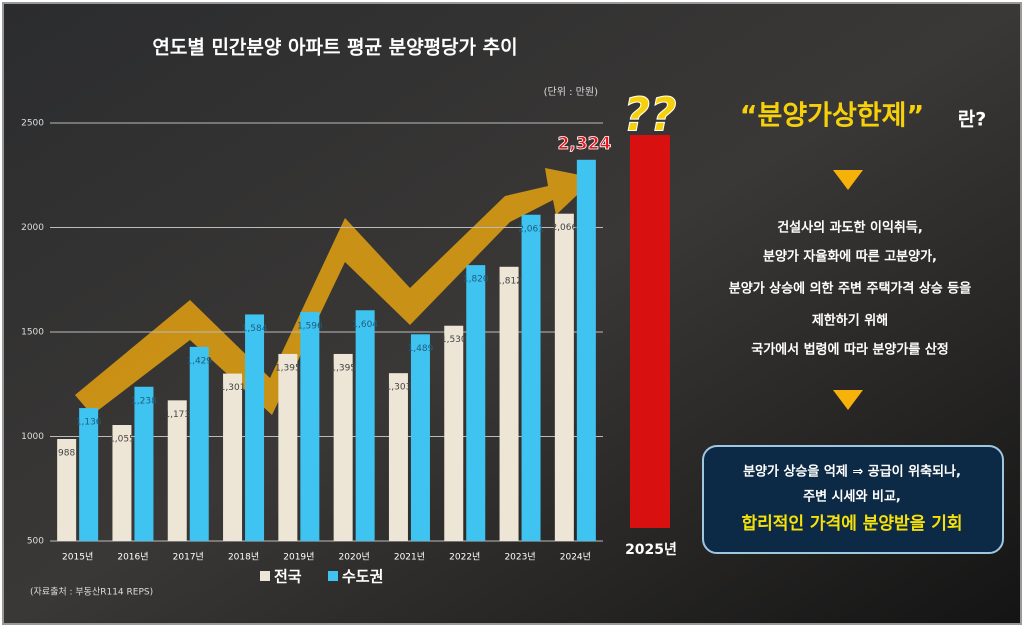  Describe the element at coordinates (334, 48) in the screenshot. I see `chart-title: 연도별 민간분양 아파트 평균 분양평당가 추이` at that location.